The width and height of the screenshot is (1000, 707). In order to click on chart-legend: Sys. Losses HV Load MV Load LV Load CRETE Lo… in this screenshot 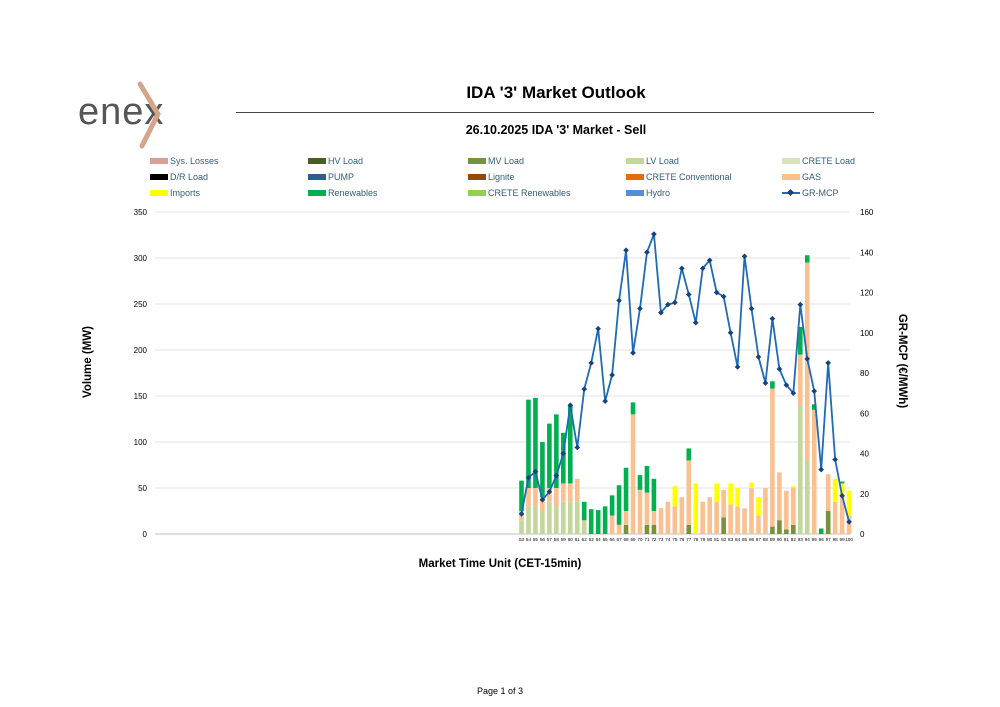, I will do `click(505, 181)`.